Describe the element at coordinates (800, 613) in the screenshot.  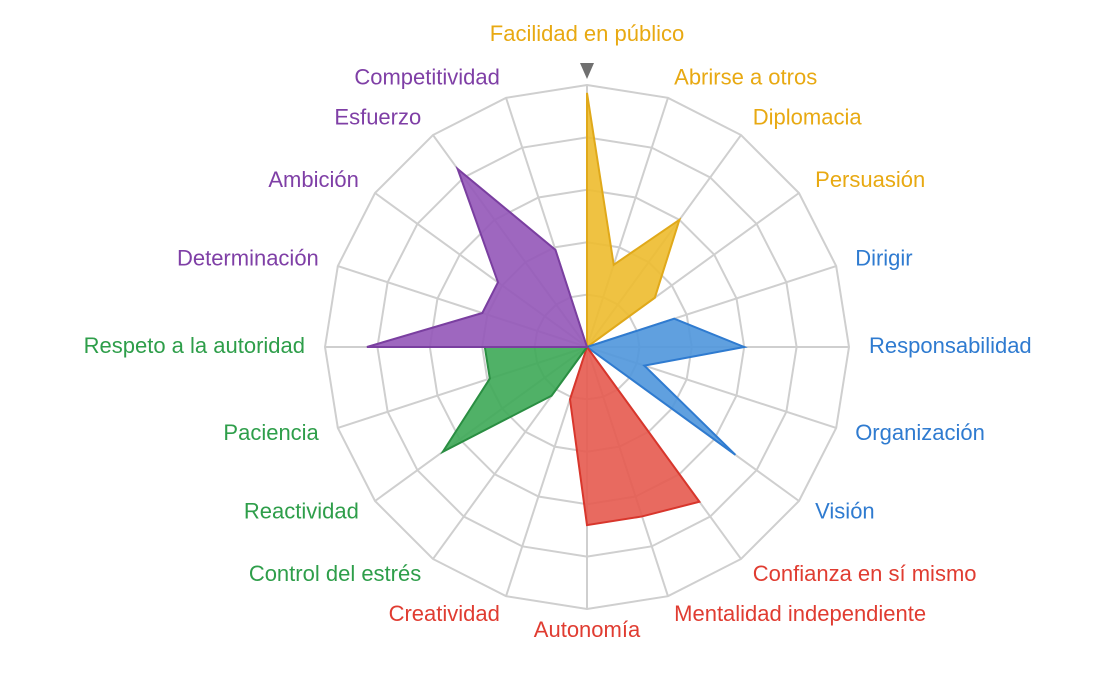
I see `axis-label-mentalidad-independiente: Mentalidad independiente` at that location.